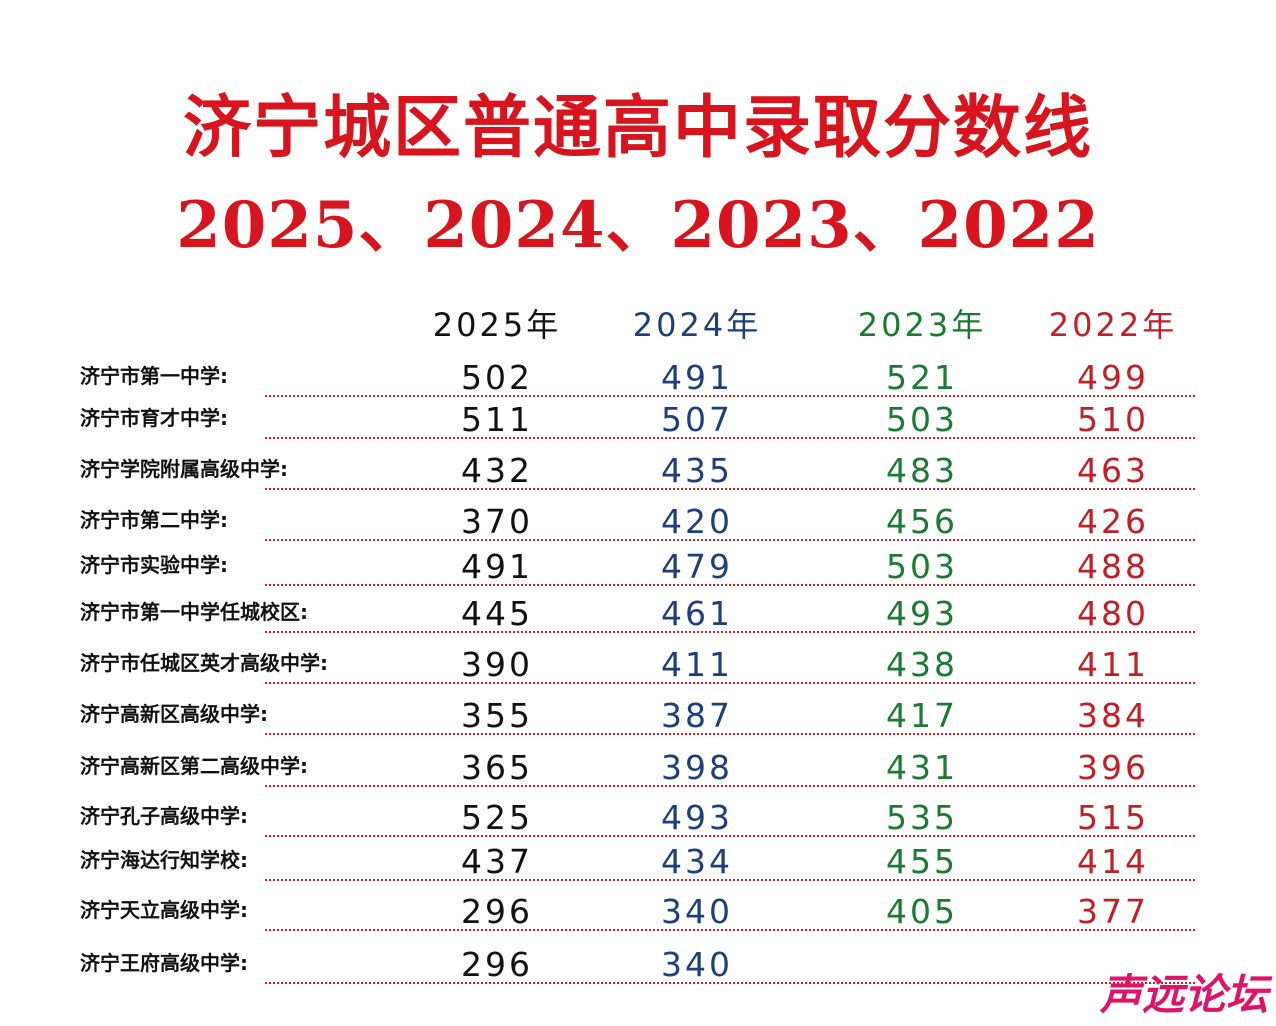 This screenshot has width=1276, height=1026. Describe the element at coordinates (922, 325) in the screenshot. I see `column-header: 2023年` at that location.